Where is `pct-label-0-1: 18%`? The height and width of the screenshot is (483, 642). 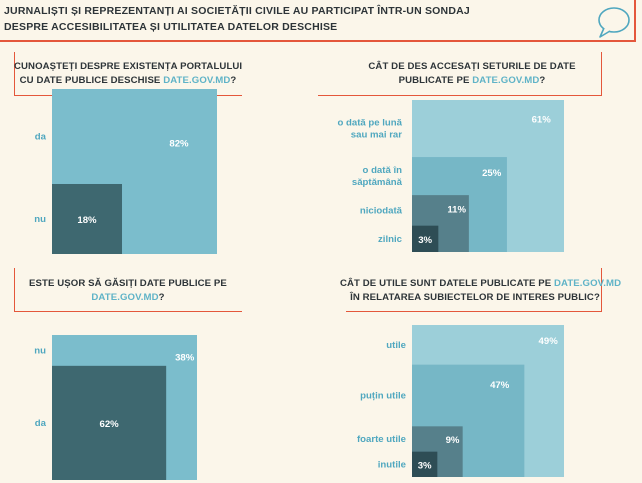
pct-label-0-1: 18% is located at coordinates (87, 220).